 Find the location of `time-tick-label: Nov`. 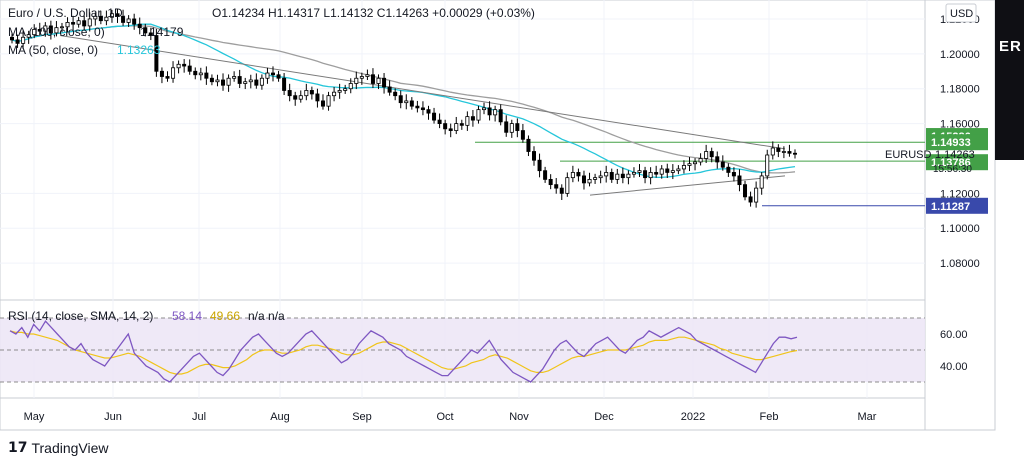

time-tick-label: Nov is located at coordinates (519, 417).